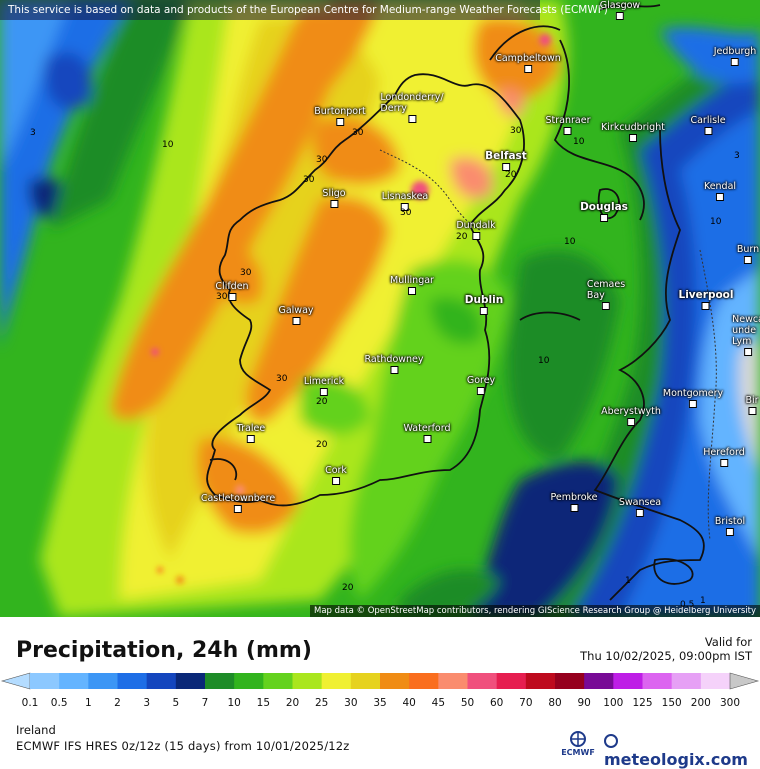 Image resolution: width=760 pixels, height=769 pixels. I want to click on city-carlisle: Carlisle, so click(708, 125).